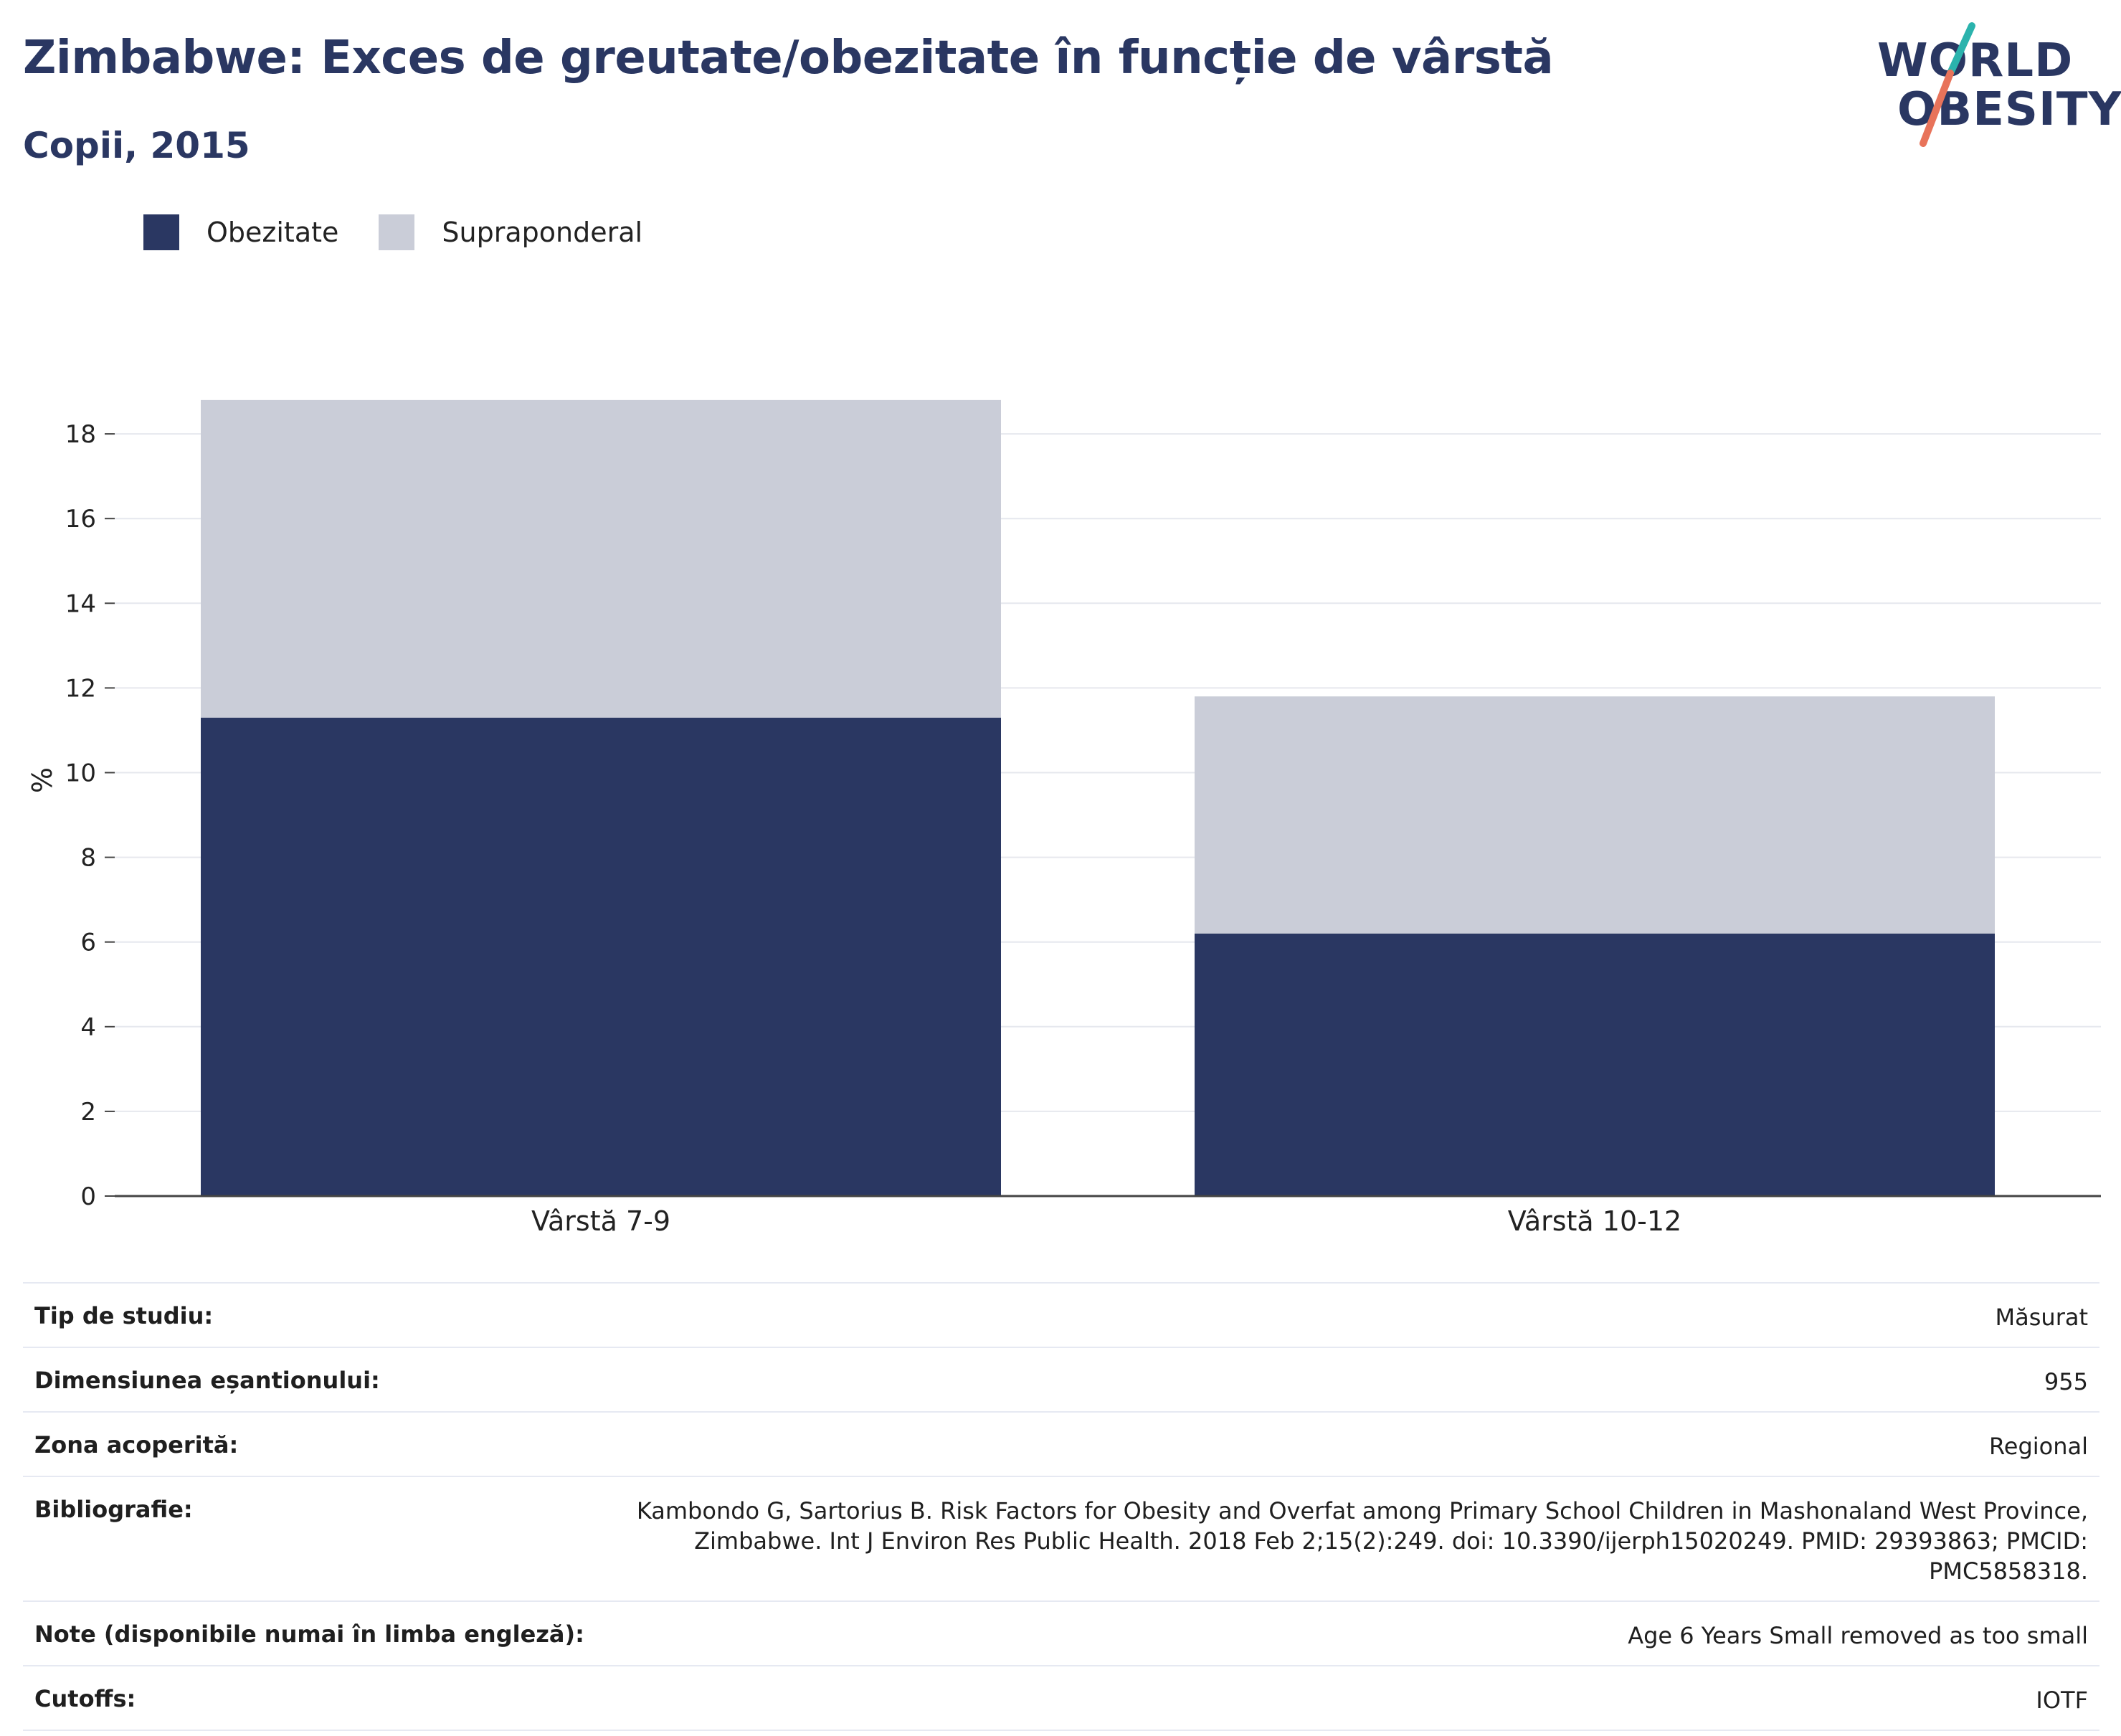  I want to click on info-label: Zona acoperită:, so click(136, 1444).